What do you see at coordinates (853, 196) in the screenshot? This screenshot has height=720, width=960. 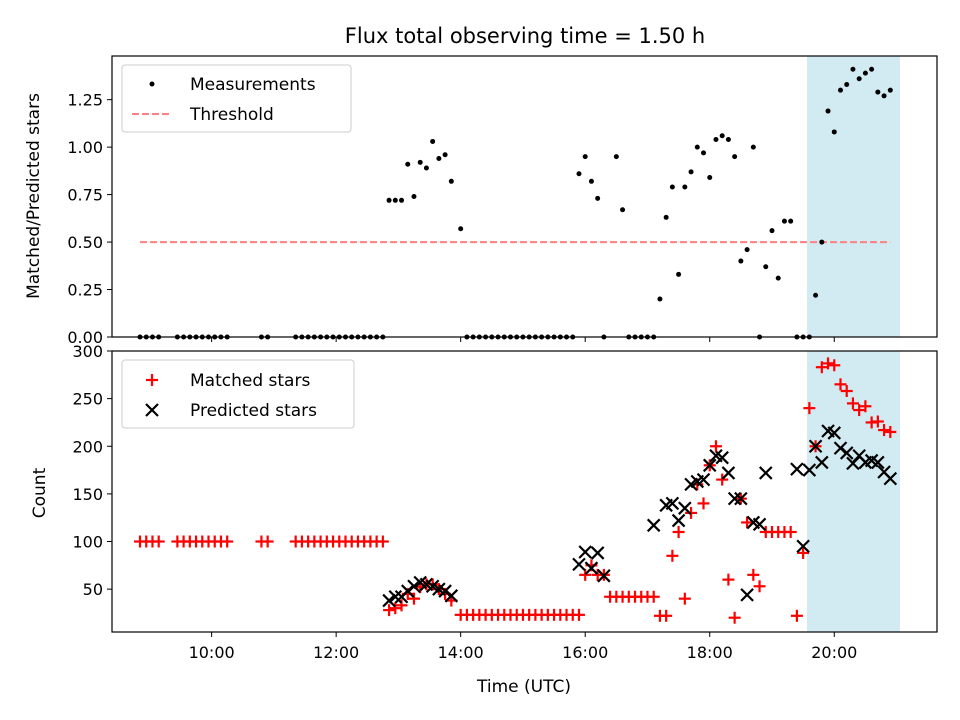 I see `top-highlight-region` at bounding box center [853, 196].